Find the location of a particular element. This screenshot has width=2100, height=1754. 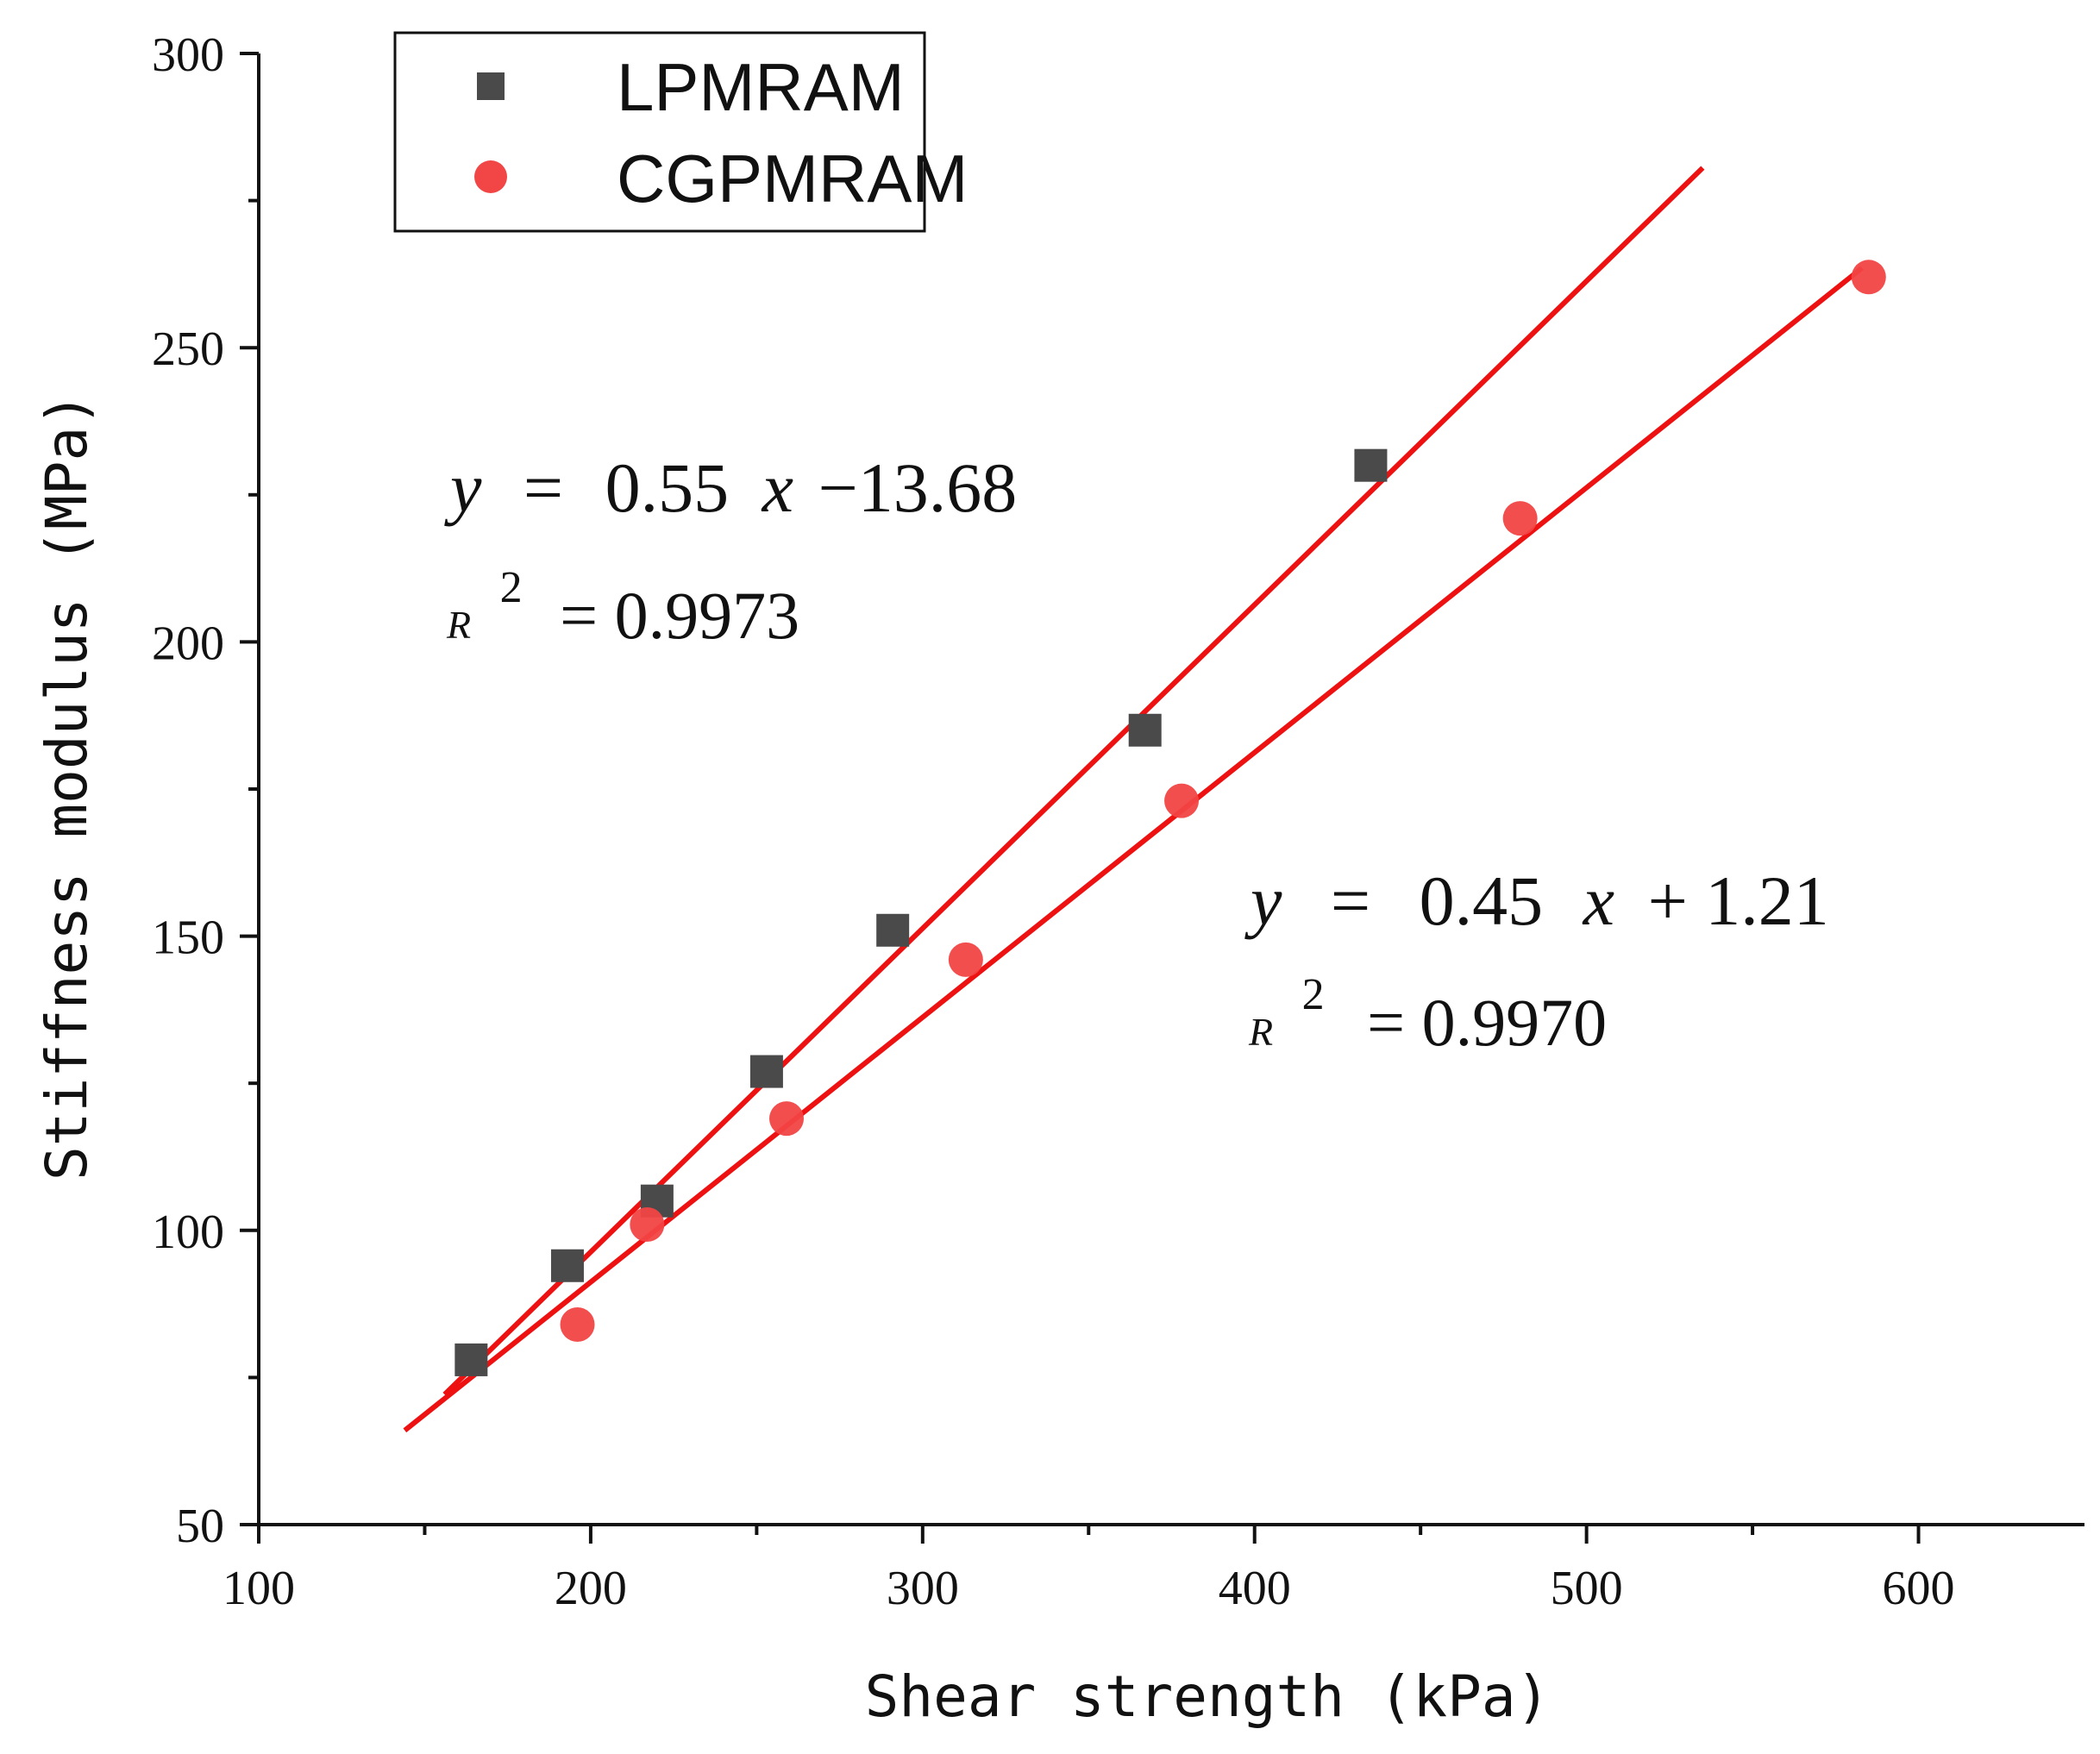

svg-text: R 2 = 0.9970 is located at coordinates (1428, 1004).